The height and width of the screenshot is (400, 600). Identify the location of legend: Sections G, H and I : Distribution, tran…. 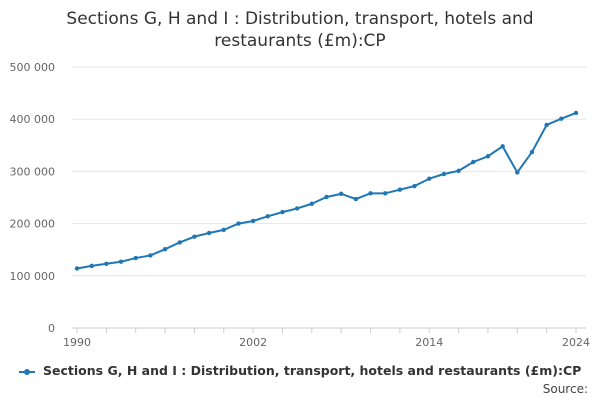
(300, 370).